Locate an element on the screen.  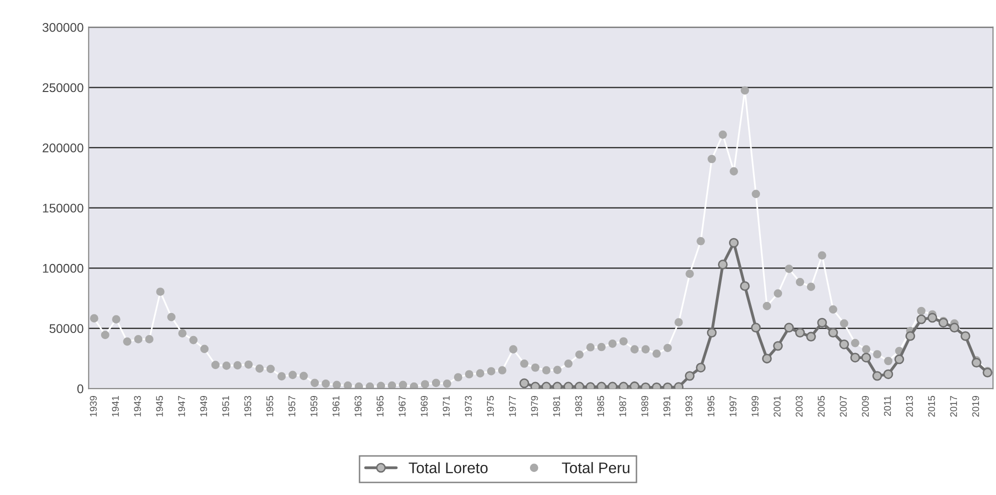
x-tick-label: 2019 is located at coordinates (976, 406).